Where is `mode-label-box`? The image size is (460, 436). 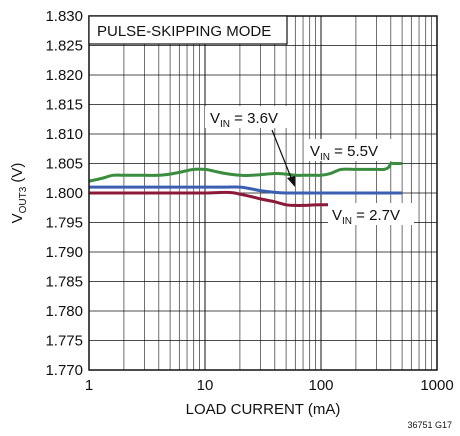 mode-label-box is located at coordinates (188, 30).